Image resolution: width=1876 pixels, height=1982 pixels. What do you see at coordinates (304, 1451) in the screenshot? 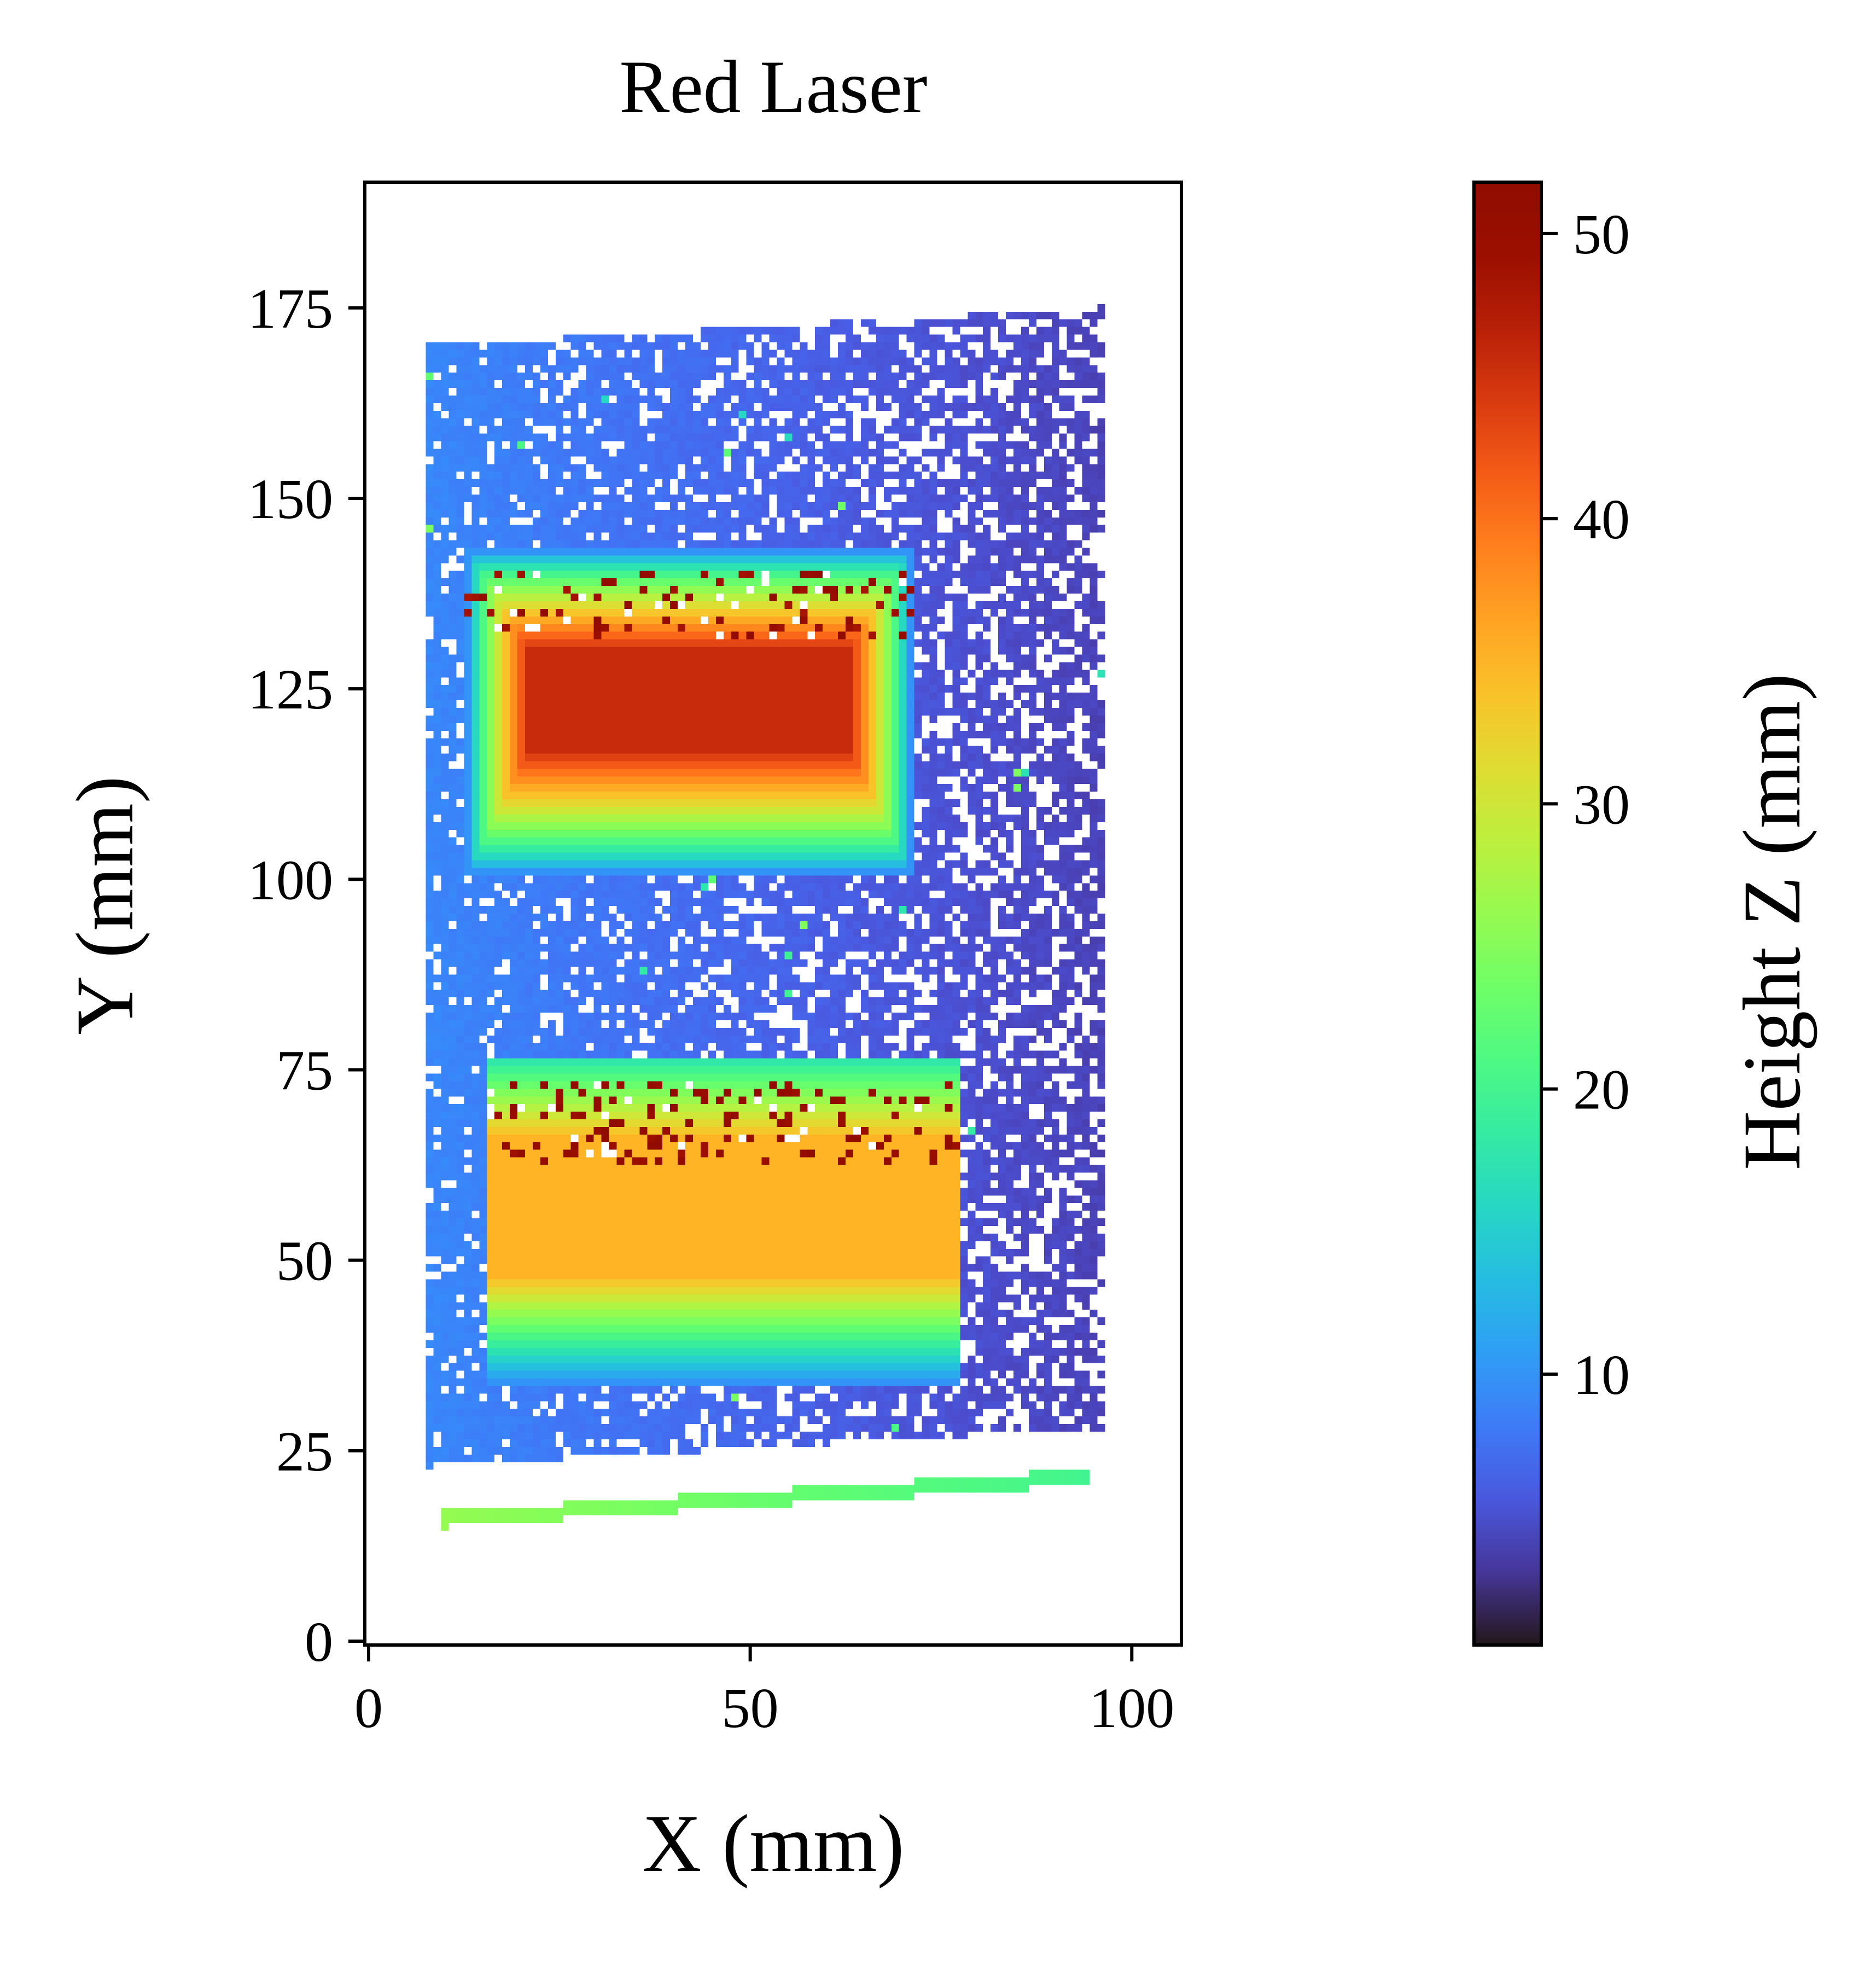
I see `y-tick-label: 25` at bounding box center [304, 1451].